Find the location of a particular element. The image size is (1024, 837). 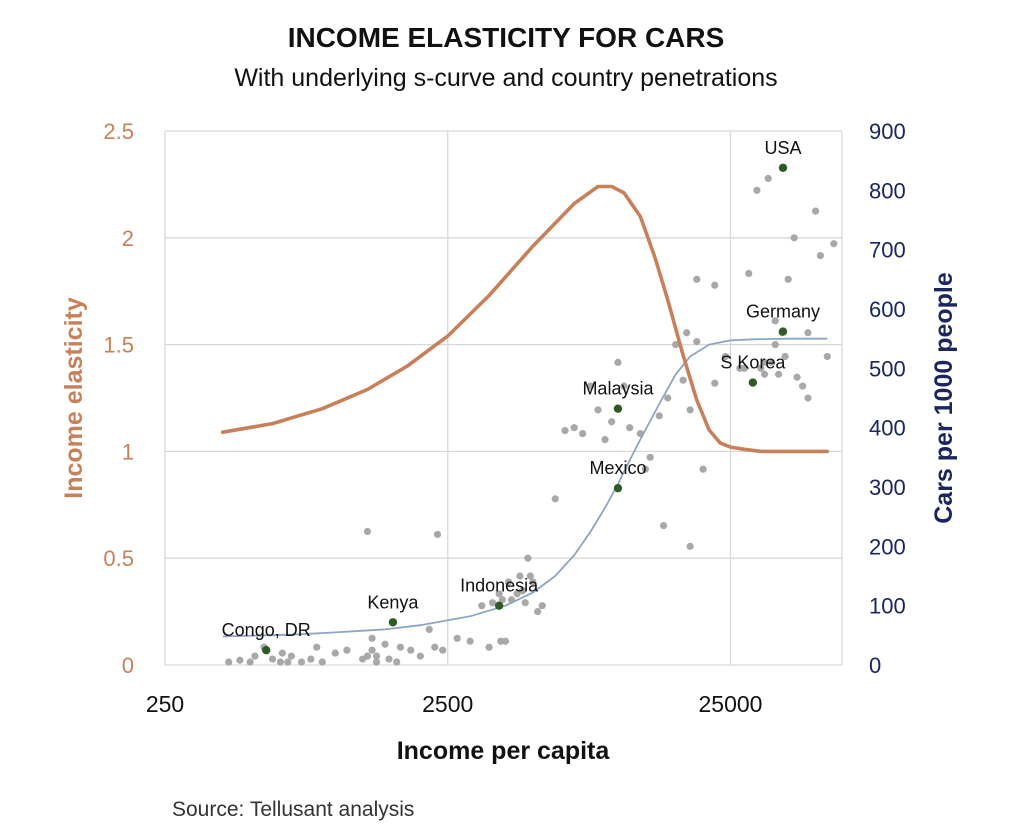

y-left-tick-label: 0.5 is located at coordinates (118, 558).